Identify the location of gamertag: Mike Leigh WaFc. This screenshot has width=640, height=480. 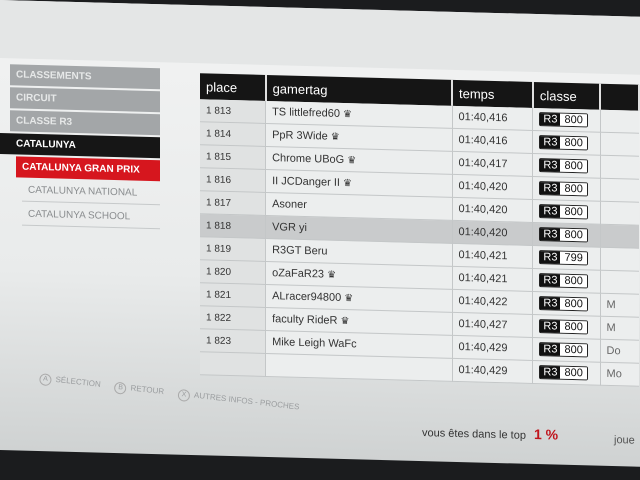
(314, 343).